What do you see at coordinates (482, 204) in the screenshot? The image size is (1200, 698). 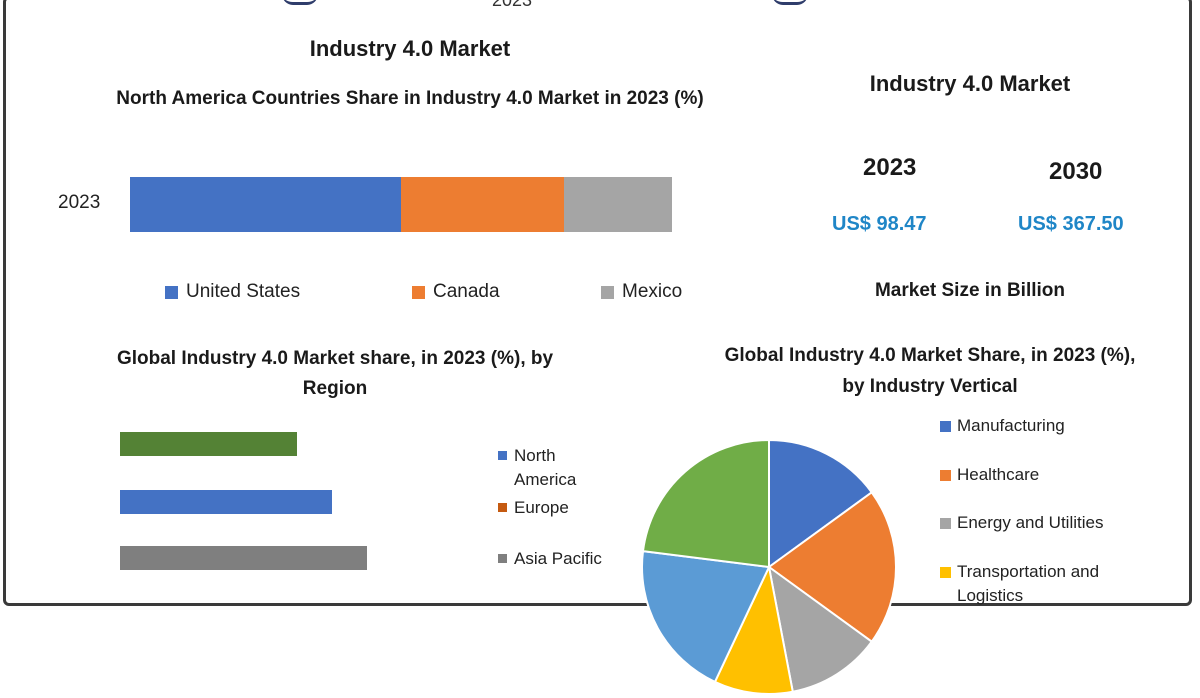 I see `stacked-segment-canada` at bounding box center [482, 204].